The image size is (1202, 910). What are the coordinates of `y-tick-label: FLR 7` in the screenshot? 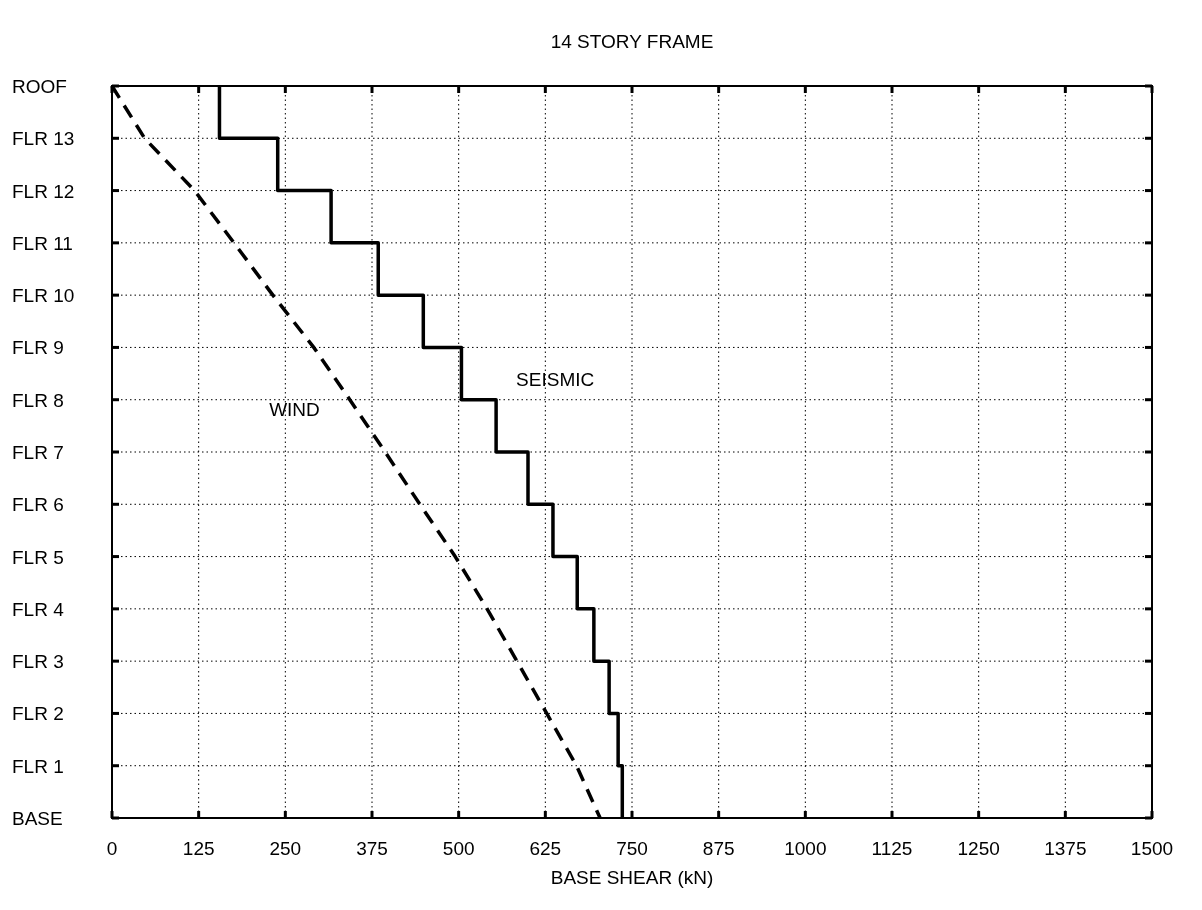 It's located at (38, 452).